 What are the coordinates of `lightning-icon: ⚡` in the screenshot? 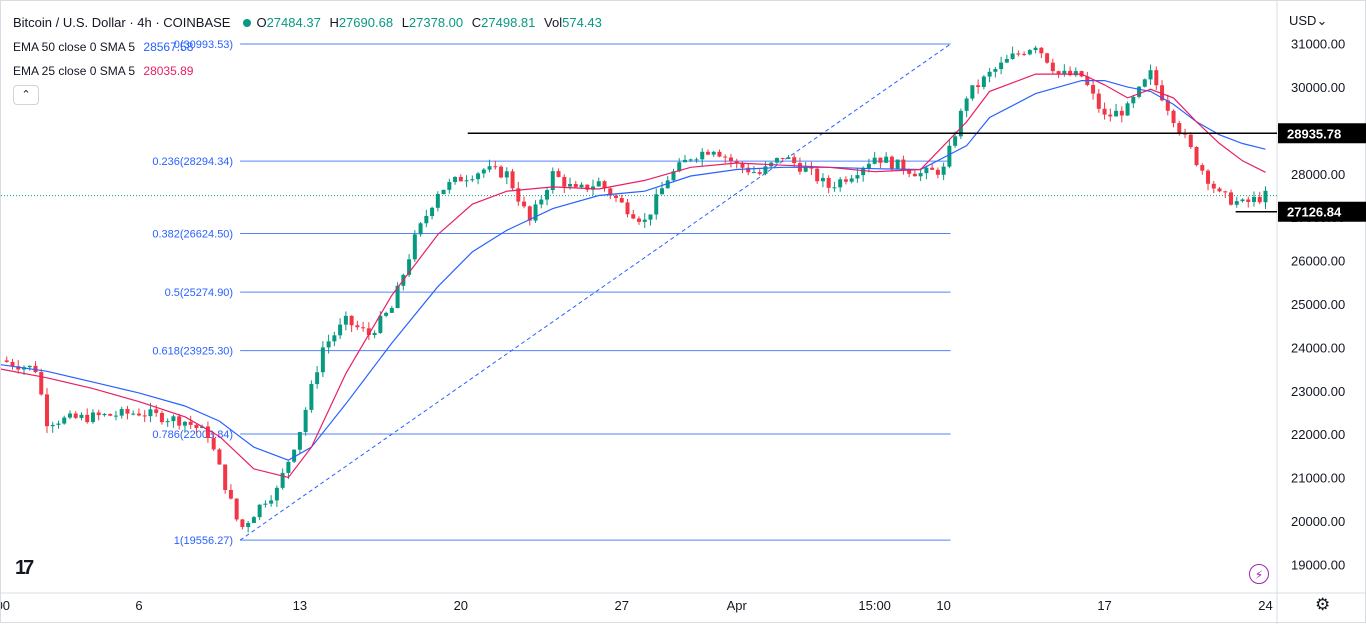 It's located at (1259, 574).